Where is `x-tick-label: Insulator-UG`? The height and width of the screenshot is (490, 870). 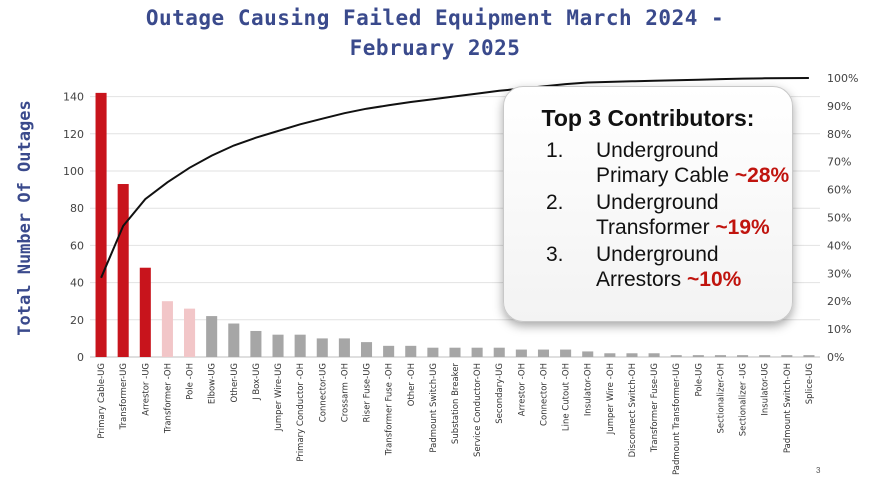 x-tick-label: Insulator-UG is located at coordinates (766, 389).